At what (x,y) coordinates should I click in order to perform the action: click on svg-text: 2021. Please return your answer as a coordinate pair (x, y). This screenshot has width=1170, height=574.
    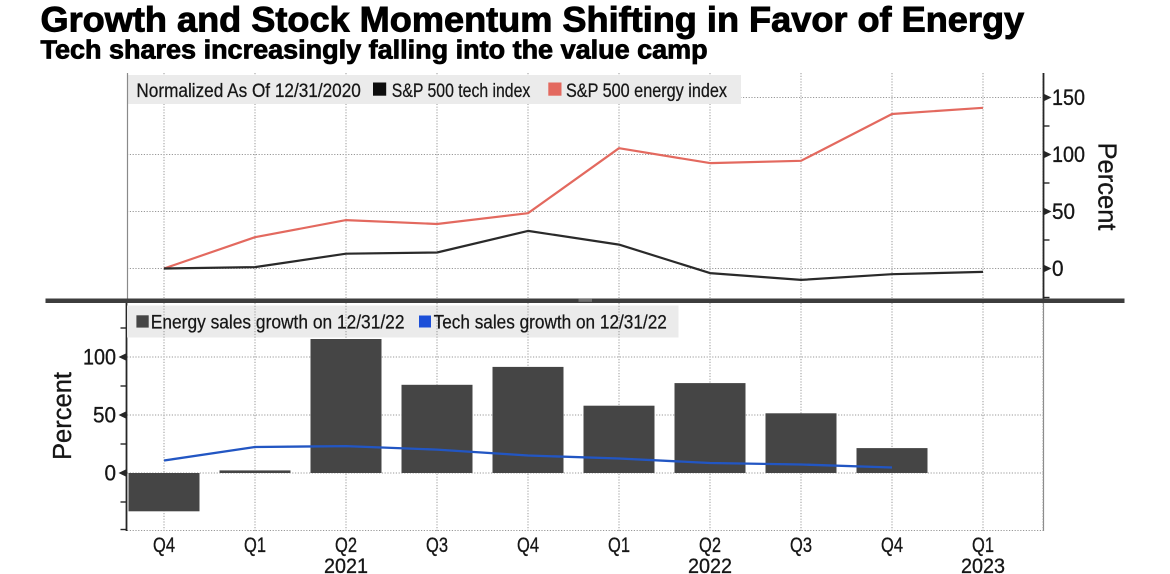
    Looking at the image, I should click on (346, 565).